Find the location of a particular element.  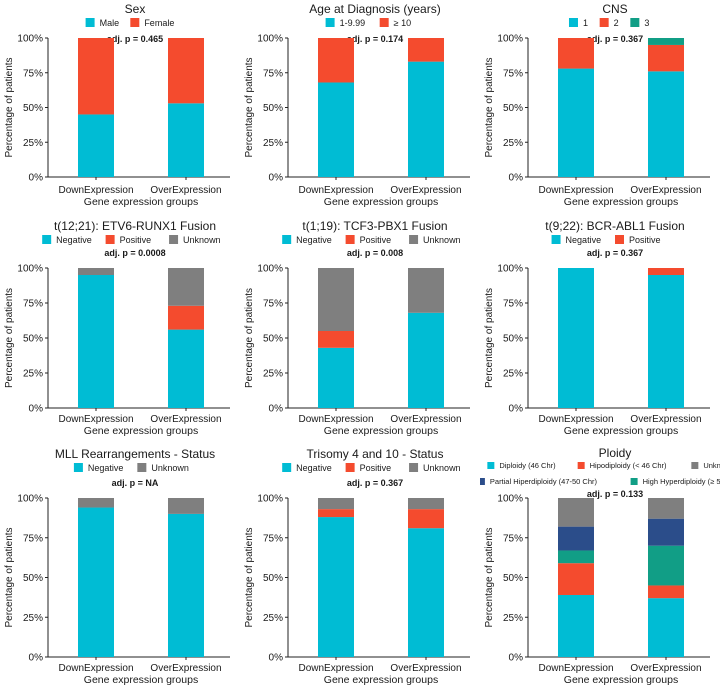

bar-segment-overexpression-male is located at coordinates (186, 140).